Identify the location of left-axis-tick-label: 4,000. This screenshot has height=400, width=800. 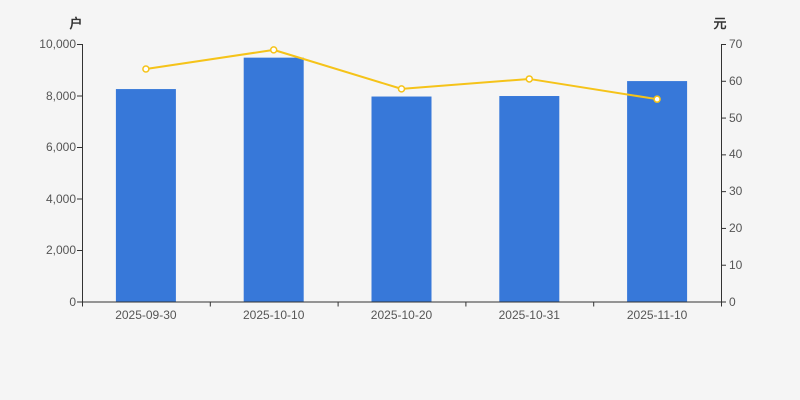
(60, 198).